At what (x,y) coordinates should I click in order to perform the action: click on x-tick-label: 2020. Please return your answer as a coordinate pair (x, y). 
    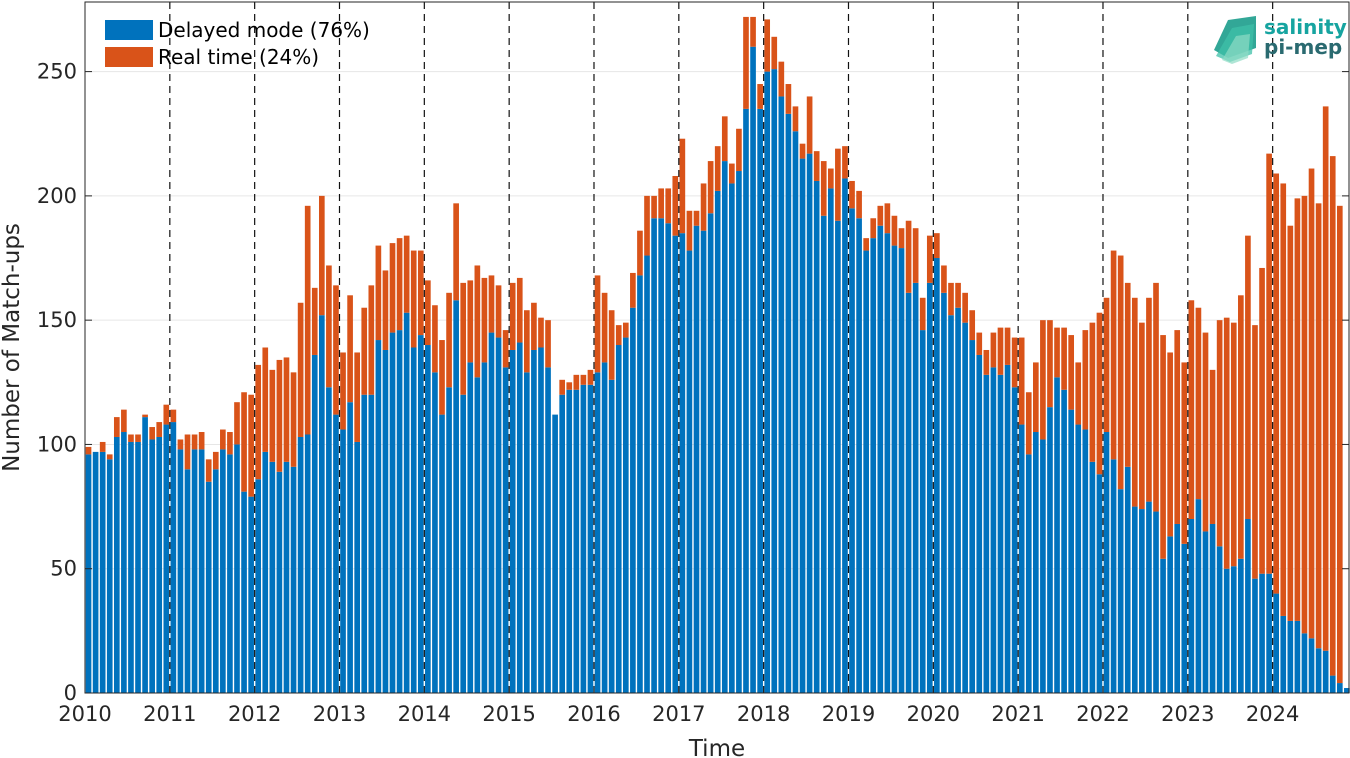
    Looking at the image, I should click on (933, 714).